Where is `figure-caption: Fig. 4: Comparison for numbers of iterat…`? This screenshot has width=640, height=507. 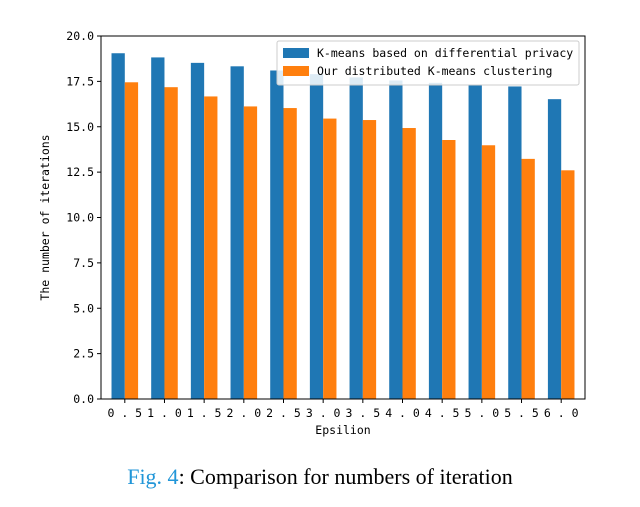 figure-caption: Fig. 4: Comparison for numbers of iterat… is located at coordinates (320, 477).